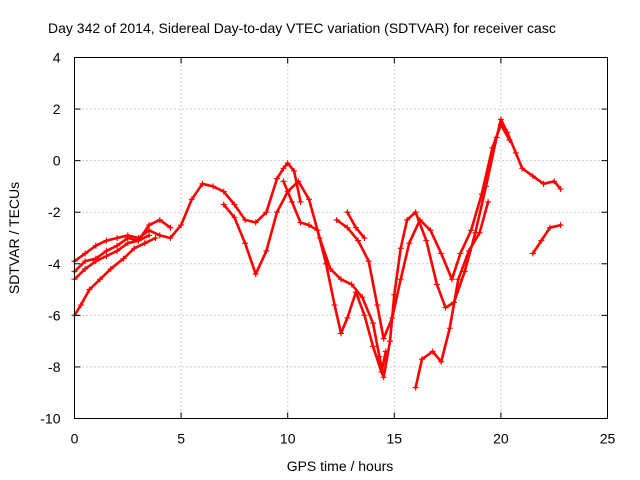 This screenshot has width=640, height=480. What do you see at coordinates (14, 238) in the screenshot?
I see `y-axis-label: SDTVAR / TECUs` at bounding box center [14, 238].